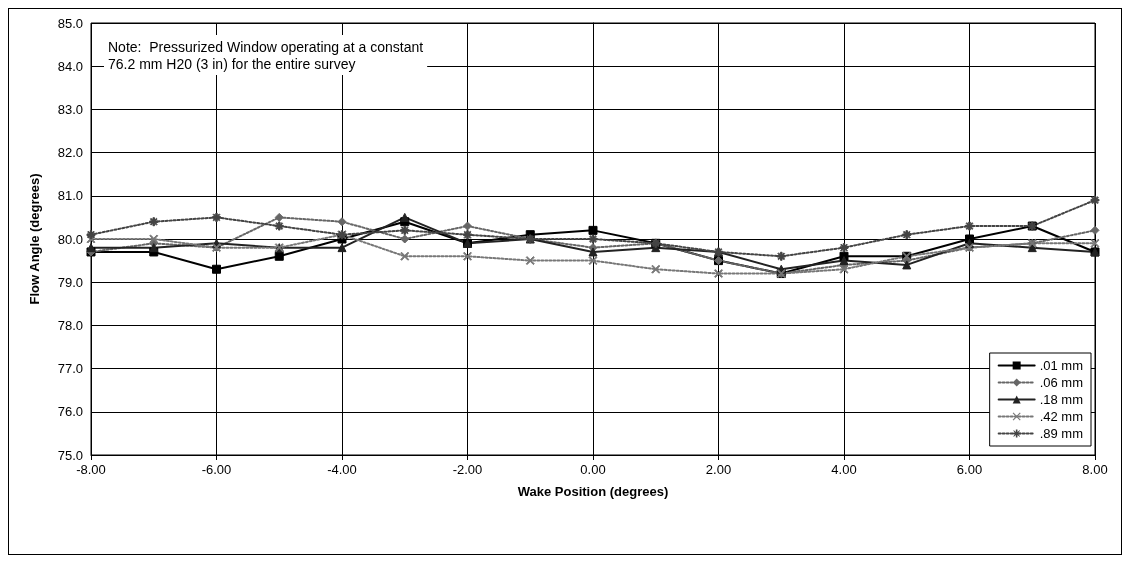 The height and width of the screenshot is (563, 1130). What do you see at coordinates (70, 412) in the screenshot?
I see `y-tick-label: 76.0` at bounding box center [70, 412].